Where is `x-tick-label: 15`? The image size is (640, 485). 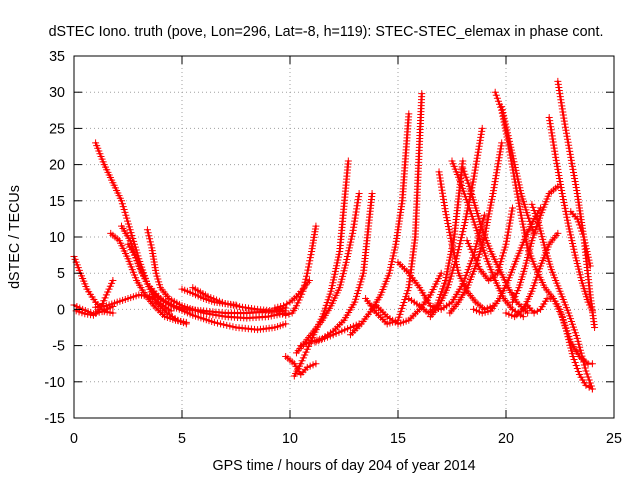 x-tick-label: 15 is located at coordinates (398, 439).